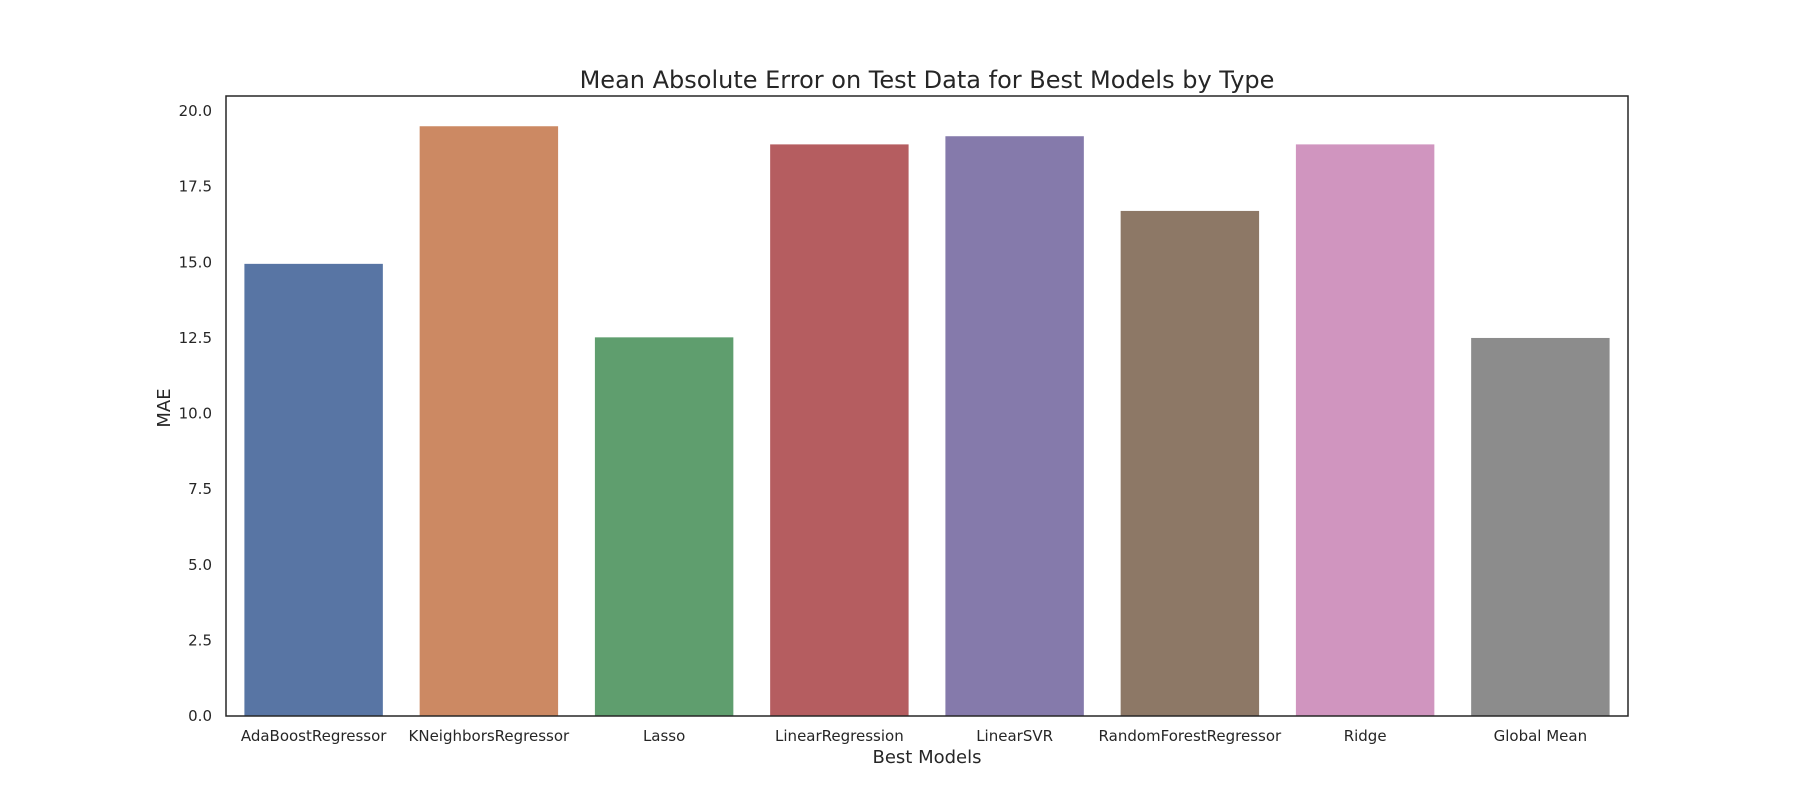 The image size is (1800, 800). Describe the element at coordinates (164, 407) in the screenshot. I see `y-axis-label: MAE` at that location.